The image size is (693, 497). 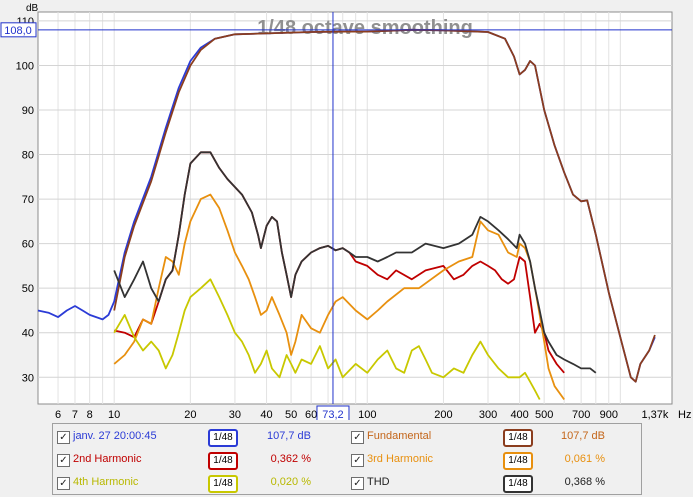 What do you see at coordinates (28, 334) in the screenshot?
I see `y-tick-label: 40` at bounding box center [28, 334].